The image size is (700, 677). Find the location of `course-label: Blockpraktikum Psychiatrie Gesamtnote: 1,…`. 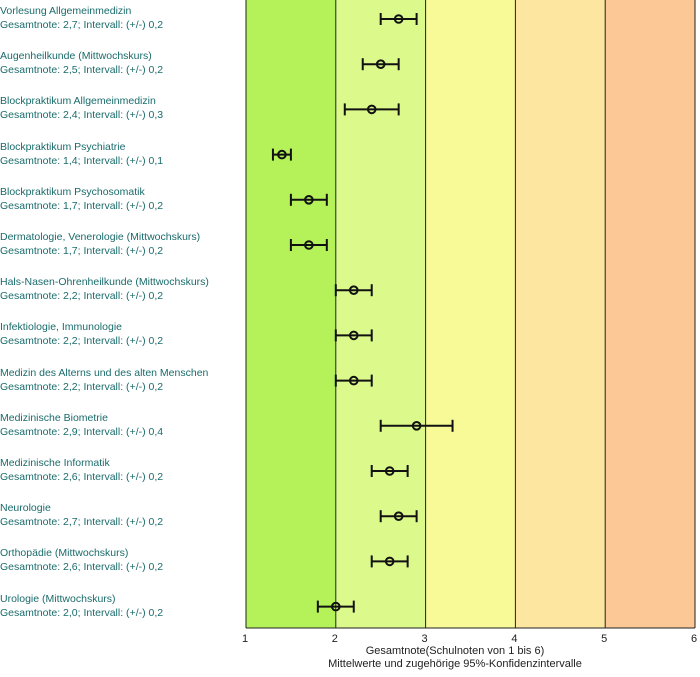

course-label: Blockpraktikum Psychiatrie Gesamtnote: 1,… is located at coordinates (81, 154).